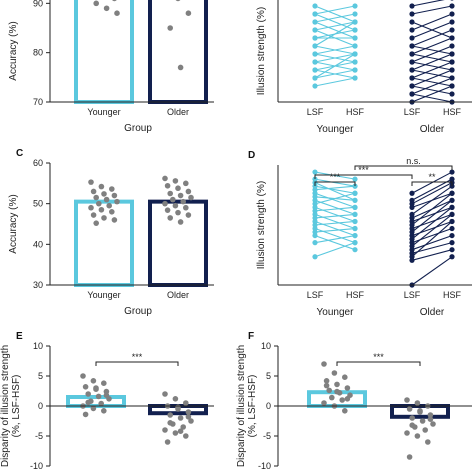 The width and height of the screenshot is (474, 474). I want to click on x-tick-label: HSF, so click(452, 112).